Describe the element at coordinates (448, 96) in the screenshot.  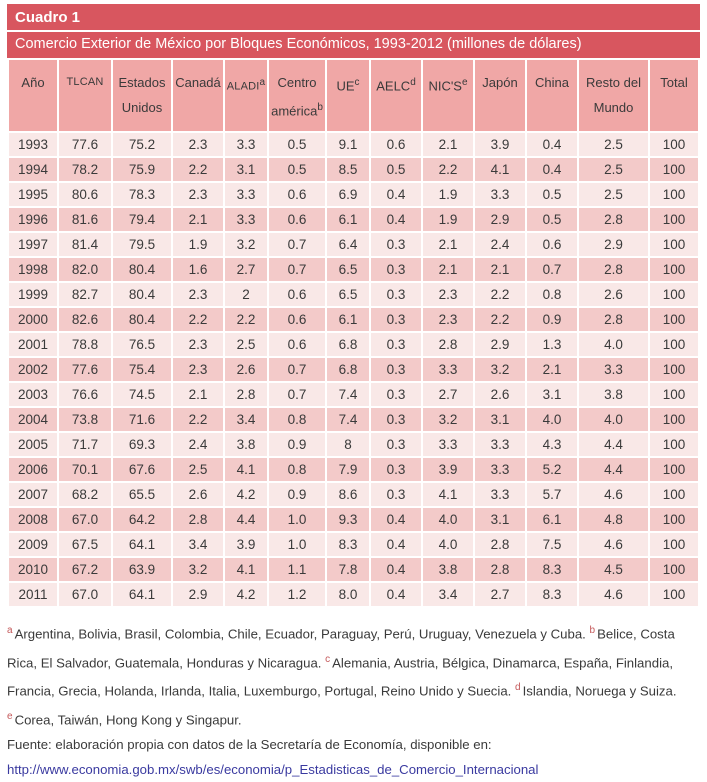
I see `col-header-nics: NIC'Se` at that location.